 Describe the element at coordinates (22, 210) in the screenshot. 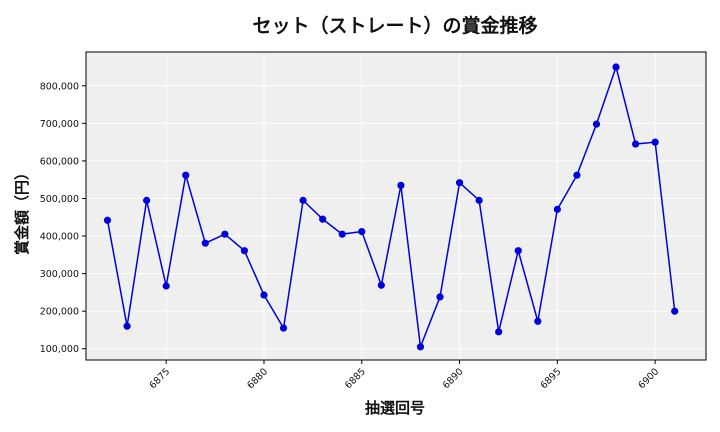

I see `y-axis-label: 賞金額（円）` at that location.